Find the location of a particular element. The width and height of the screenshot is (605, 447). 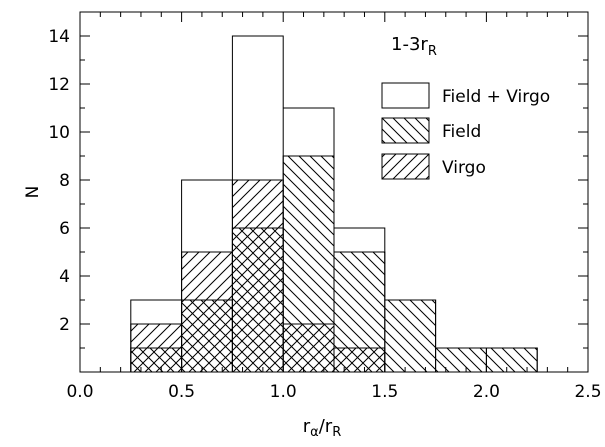

y-axis-label: N is located at coordinates (33, 192).